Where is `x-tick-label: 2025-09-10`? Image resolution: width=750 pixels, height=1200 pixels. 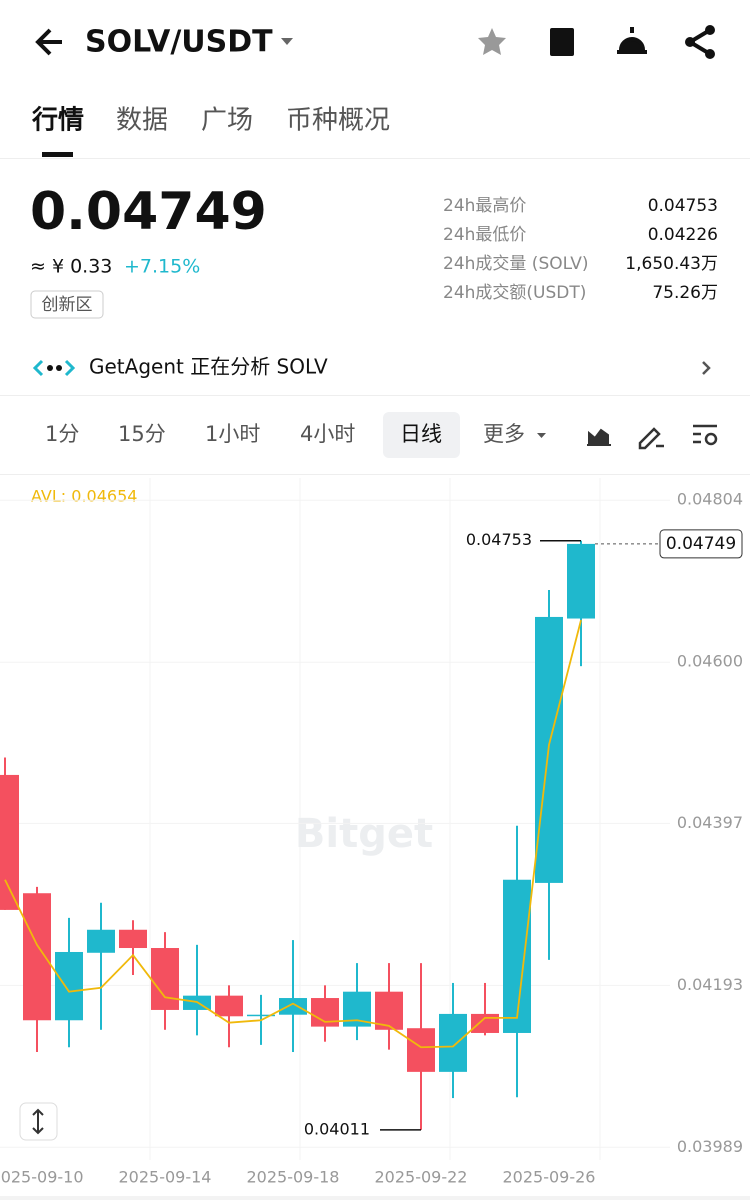 x-tick-label: 2025-09-10 is located at coordinates (41, 1177).